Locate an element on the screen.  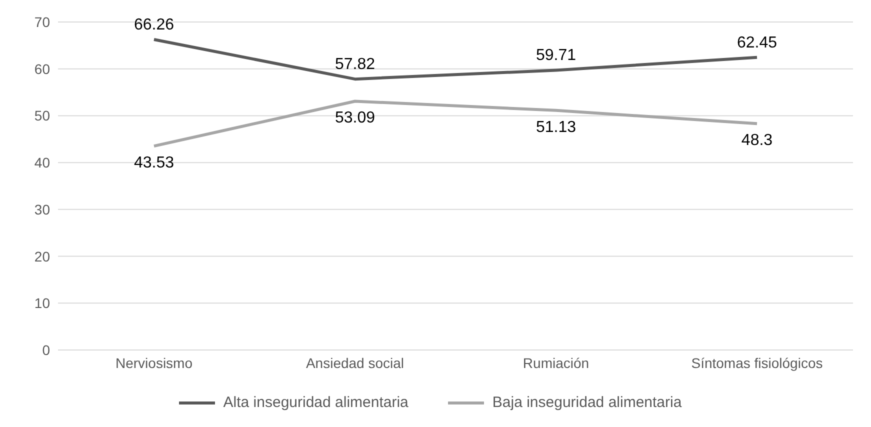
y-tick-label: 0 is located at coordinates (46, 350).